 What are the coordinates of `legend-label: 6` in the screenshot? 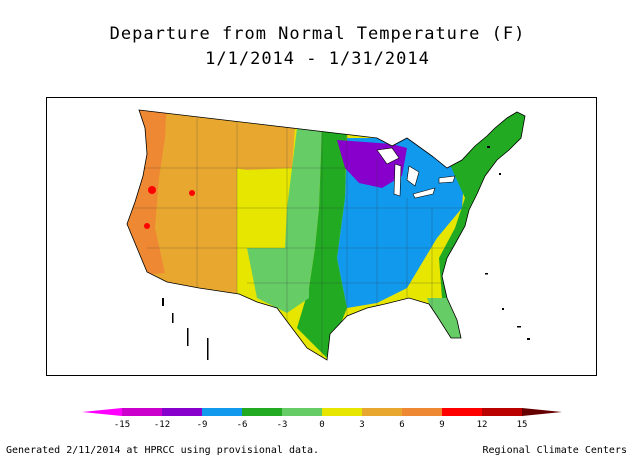 It's located at (402, 425).